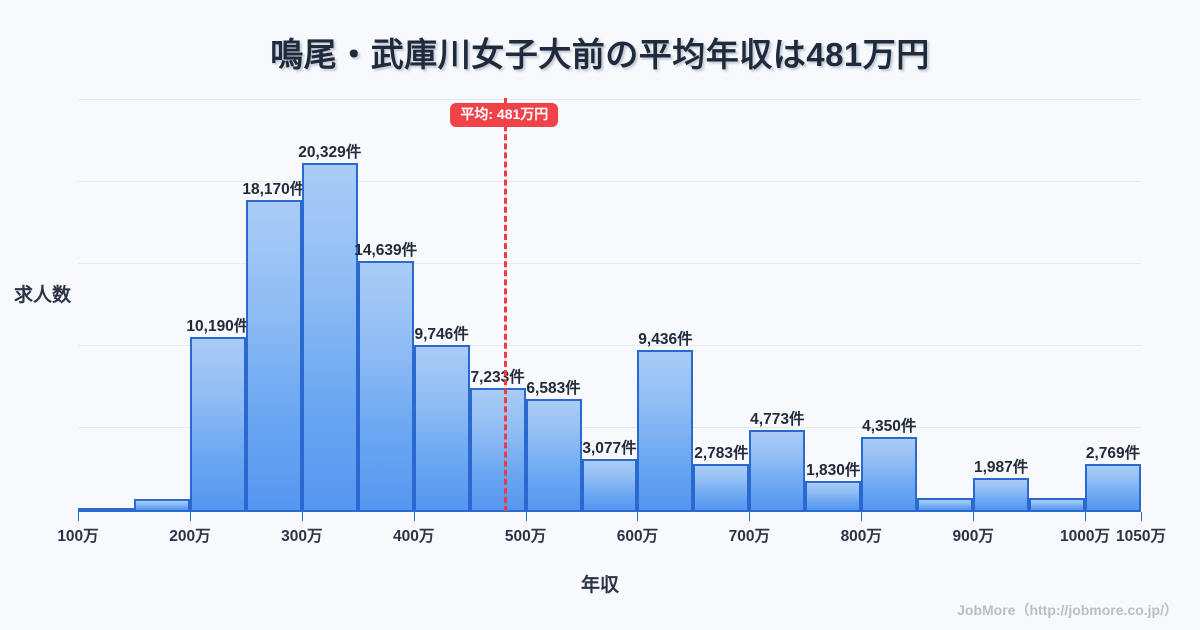 This screenshot has height=630, width=1200. What do you see at coordinates (386, 250) in the screenshot?
I see `bar-value-label: 14,639件` at bounding box center [386, 250].